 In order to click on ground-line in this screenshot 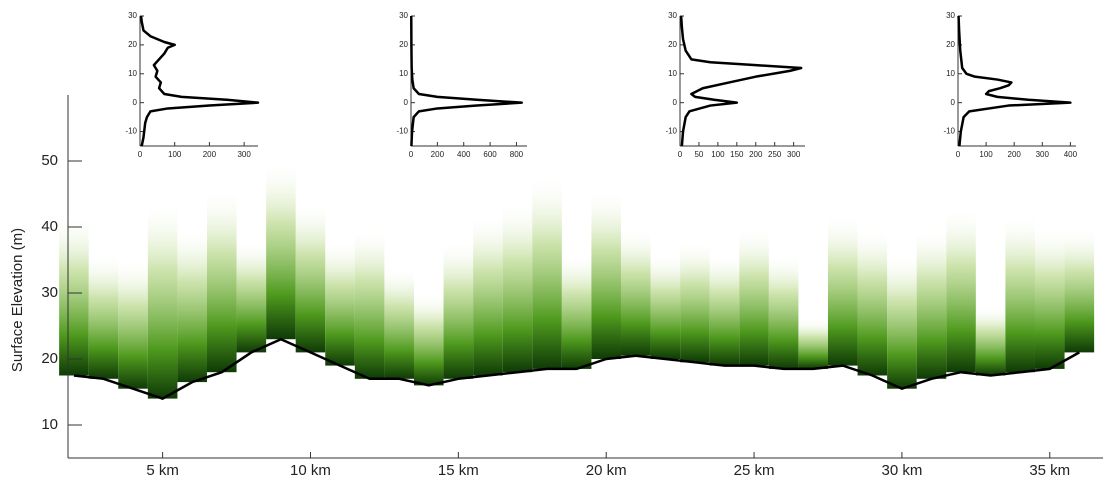, I will do `click(576, 368)`.